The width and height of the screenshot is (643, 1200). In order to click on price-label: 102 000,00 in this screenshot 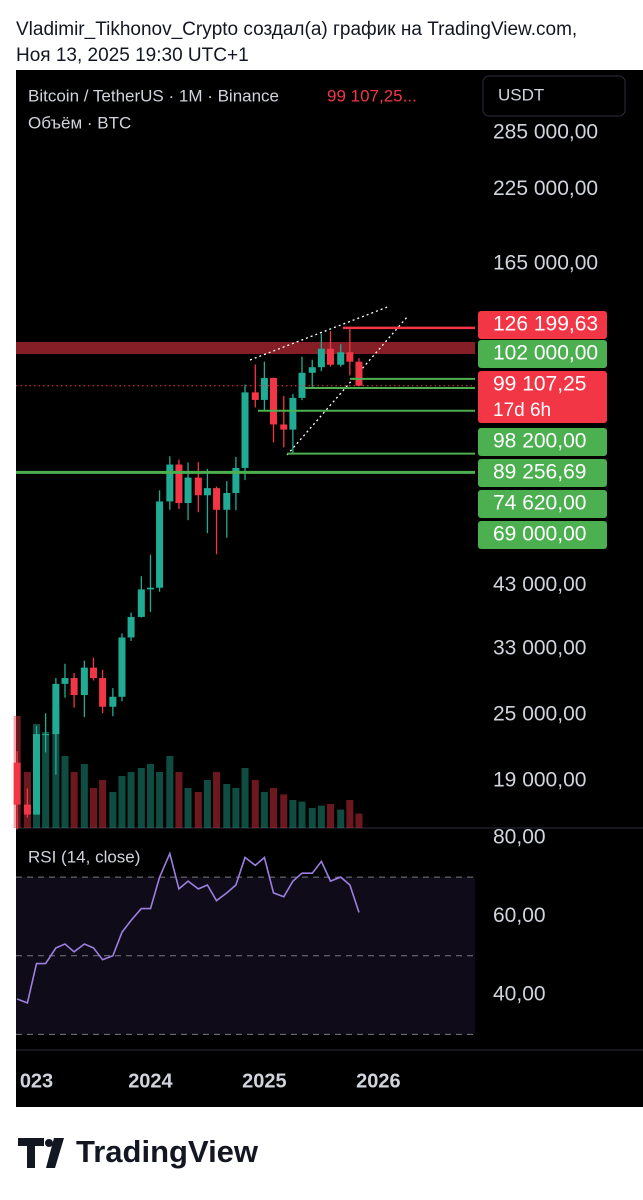, I will do `click(545, 353)`.